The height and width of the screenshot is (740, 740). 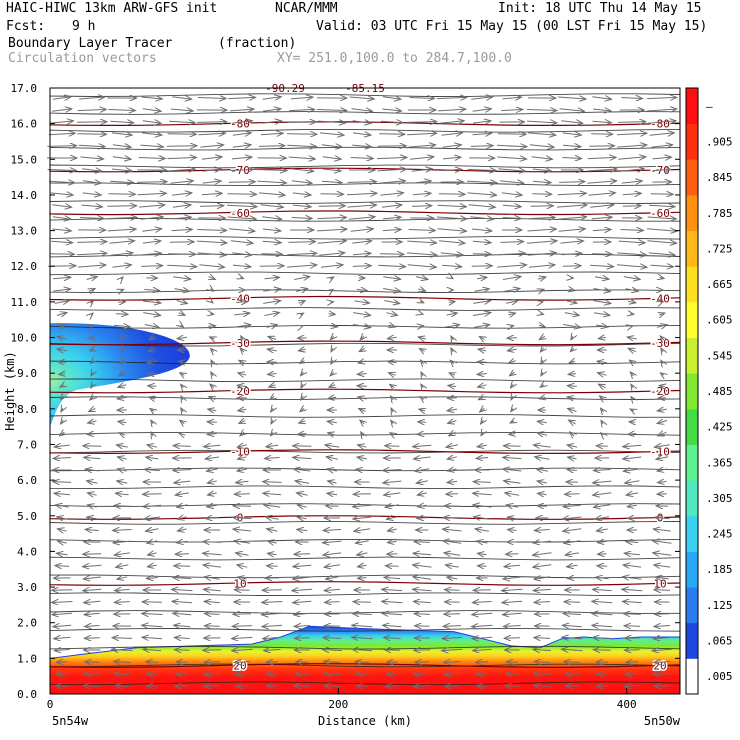 I want to click on temperature-contour-label: 0, so click(x=240, y=518).